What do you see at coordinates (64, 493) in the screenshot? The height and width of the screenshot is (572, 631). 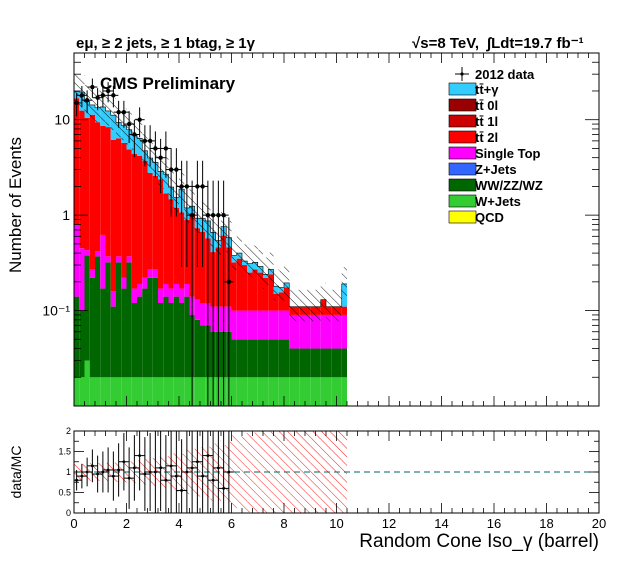 I see `ratio-y-tick-label: 0.5` at bounding box center [64, 493].